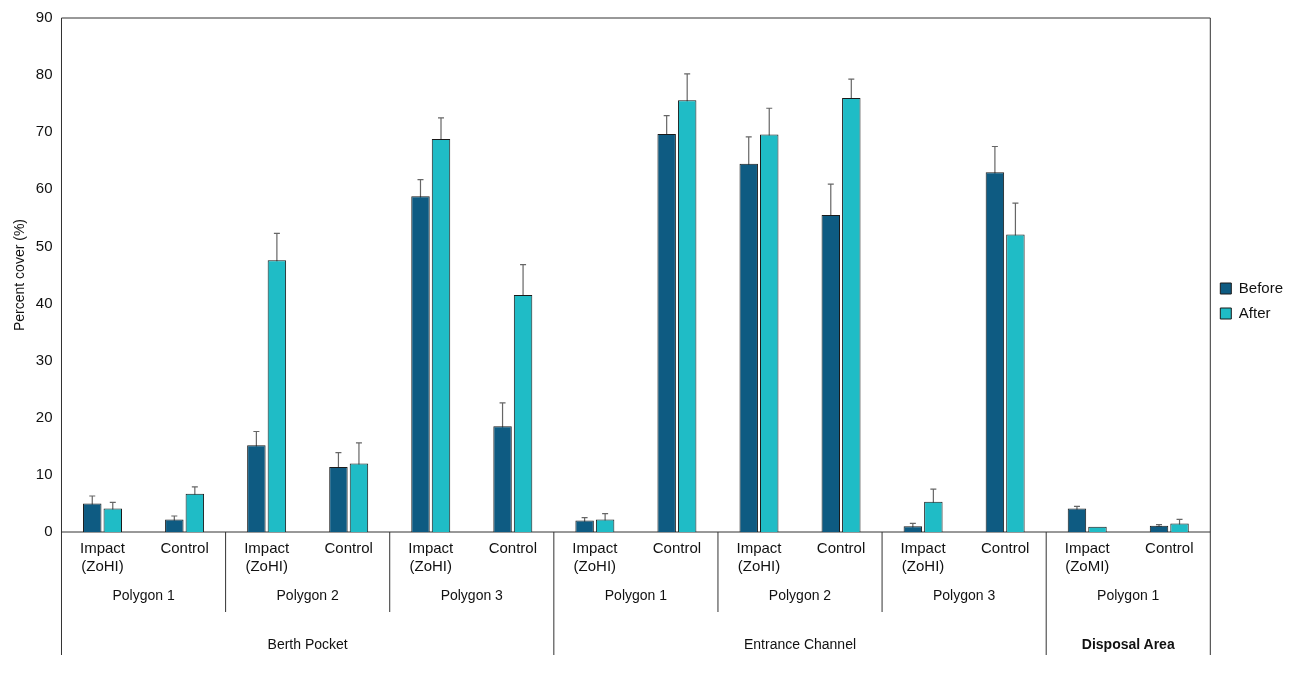 The height and width of the screenshot is (694, 1293). Describe the element at coordinates (19, 275) in the screenshot. I see `y-axis-title: Percent cover (%)` at that location.